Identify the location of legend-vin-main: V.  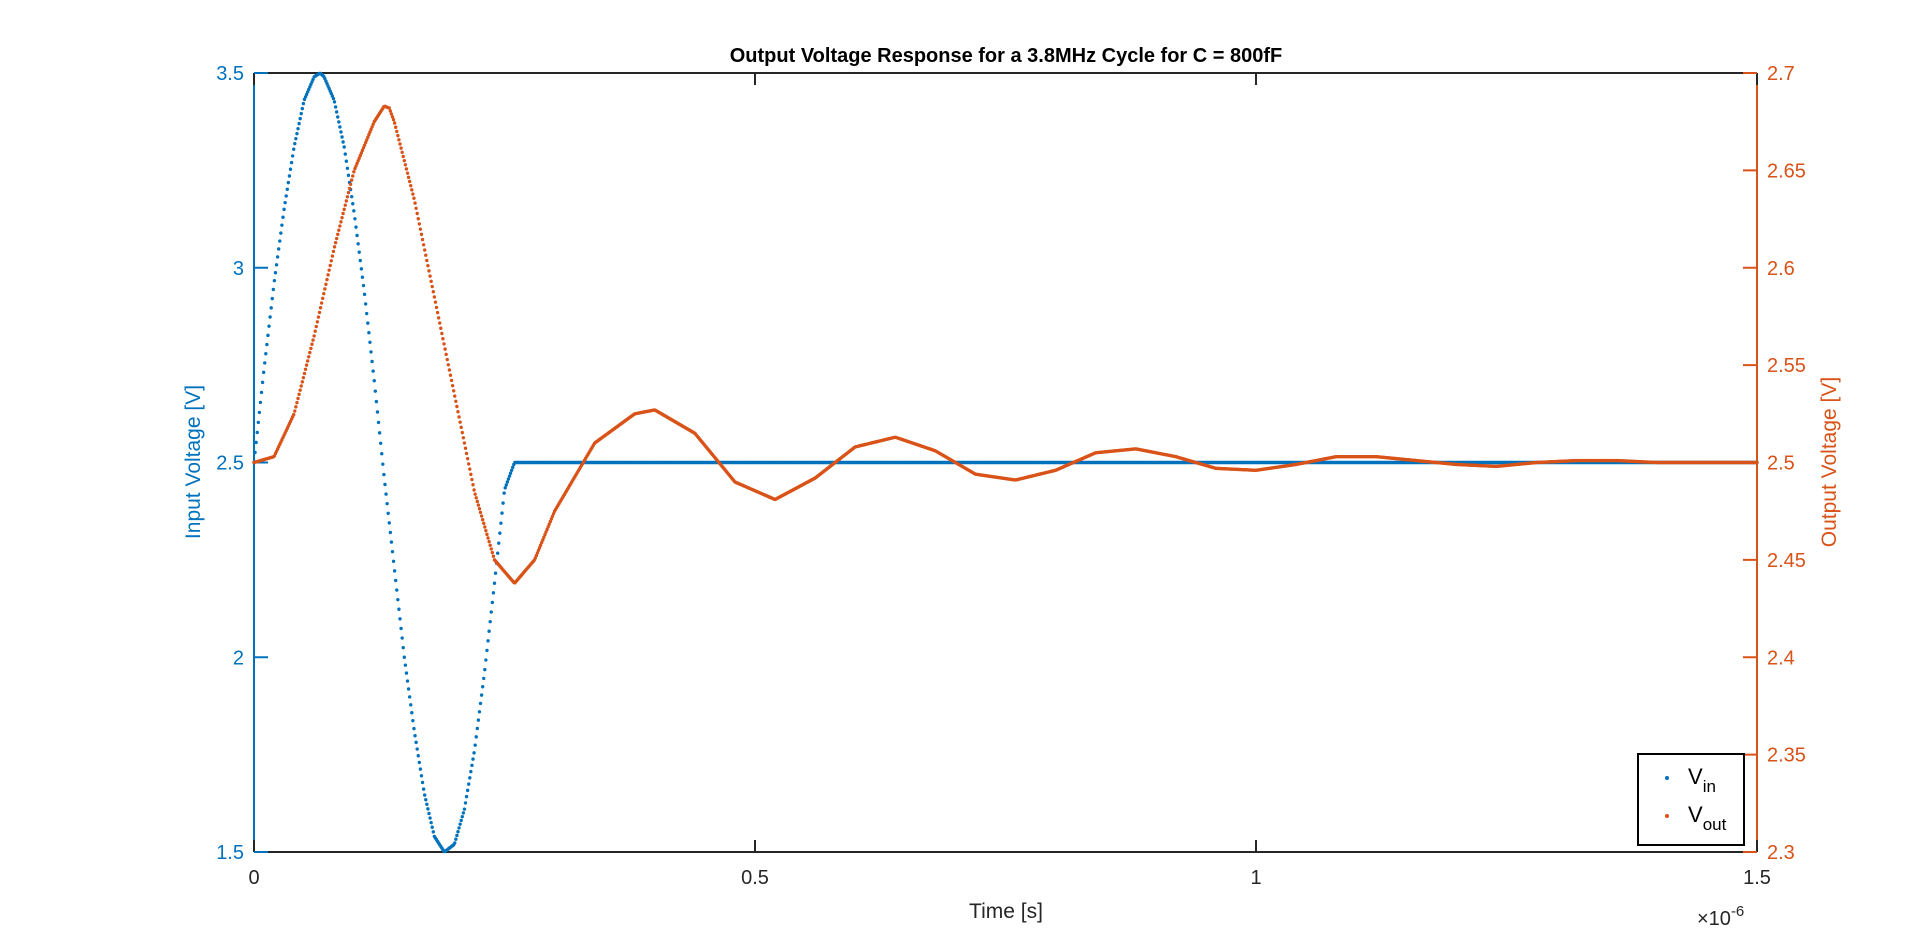
(1695, 776).